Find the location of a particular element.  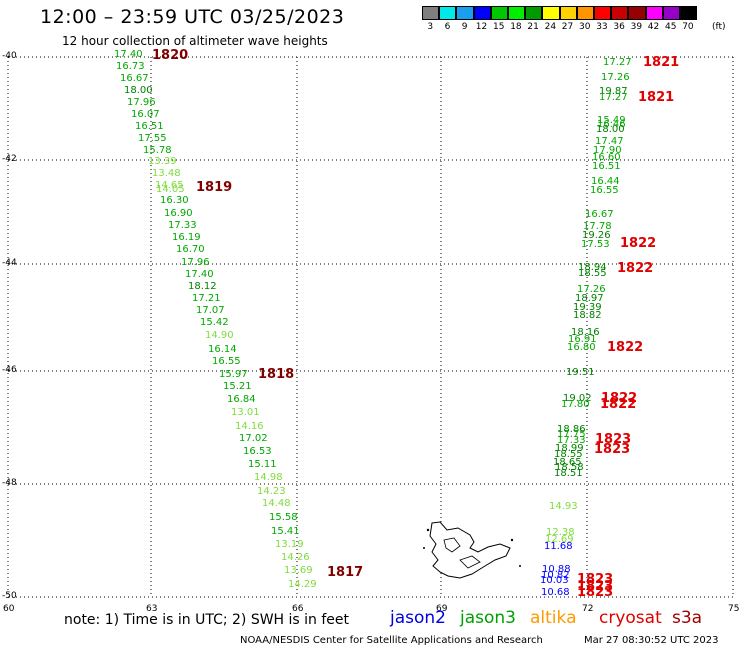

wave-height-value: 16.91 is located at coordinates (582, 339).